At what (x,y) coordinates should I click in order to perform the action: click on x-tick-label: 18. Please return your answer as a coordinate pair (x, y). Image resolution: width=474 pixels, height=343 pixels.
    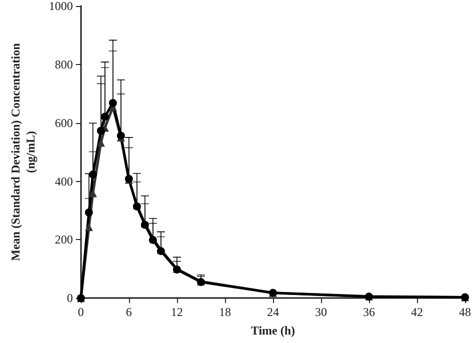
    Looking at the image, I should click on (224, 312).